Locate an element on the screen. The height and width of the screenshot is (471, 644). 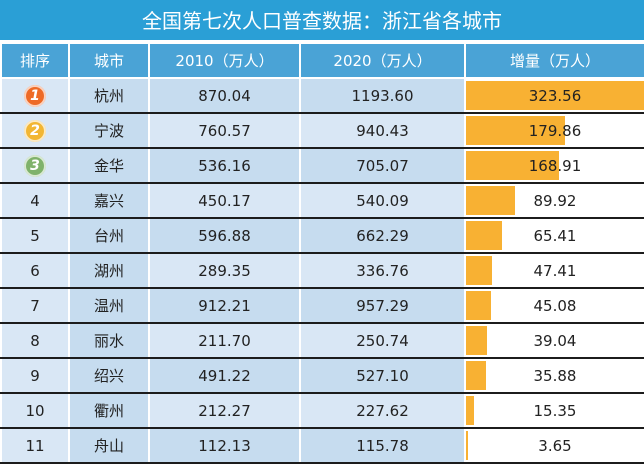
rank-number: 8 is located at coordinates (35, 340).